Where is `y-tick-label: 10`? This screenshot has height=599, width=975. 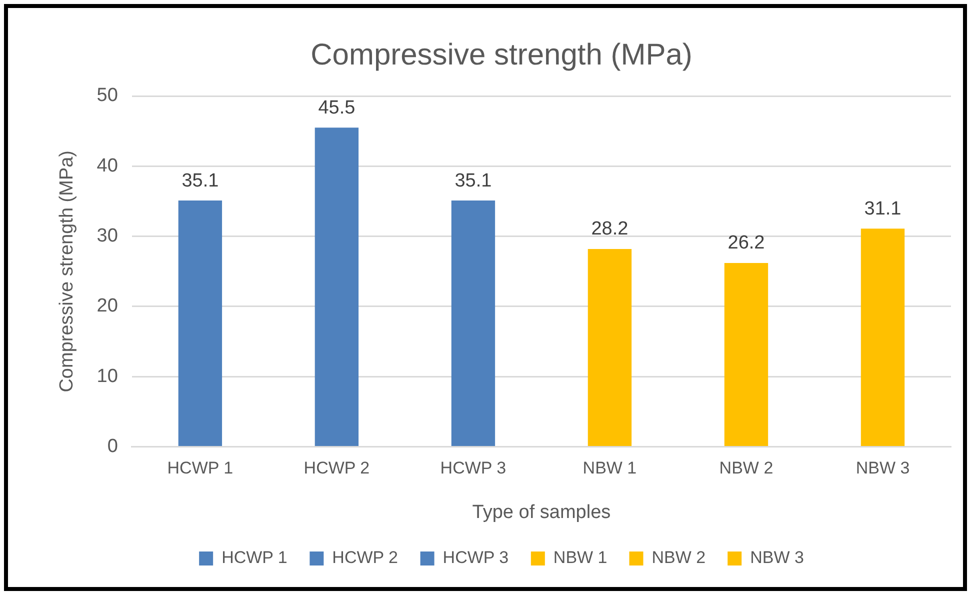
y-tick-label: 10 is located at coordinates (107, 376).